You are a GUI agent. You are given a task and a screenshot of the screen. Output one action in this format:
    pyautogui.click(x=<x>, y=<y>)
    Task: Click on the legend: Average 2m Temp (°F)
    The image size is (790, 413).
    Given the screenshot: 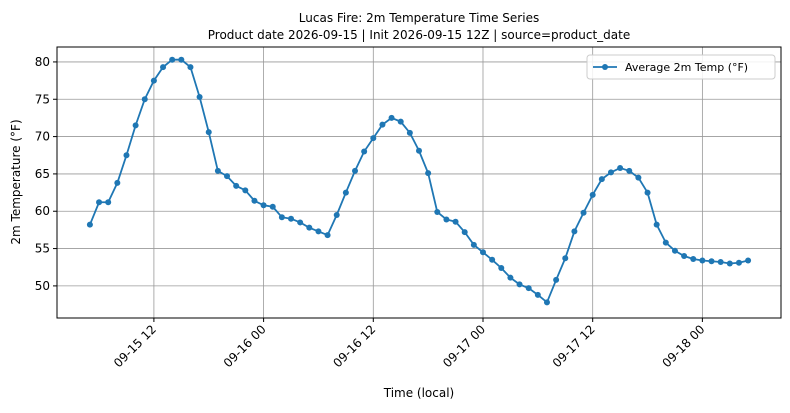 What is the action you would take?
    pyautogui.click(x=681, y=67)
    